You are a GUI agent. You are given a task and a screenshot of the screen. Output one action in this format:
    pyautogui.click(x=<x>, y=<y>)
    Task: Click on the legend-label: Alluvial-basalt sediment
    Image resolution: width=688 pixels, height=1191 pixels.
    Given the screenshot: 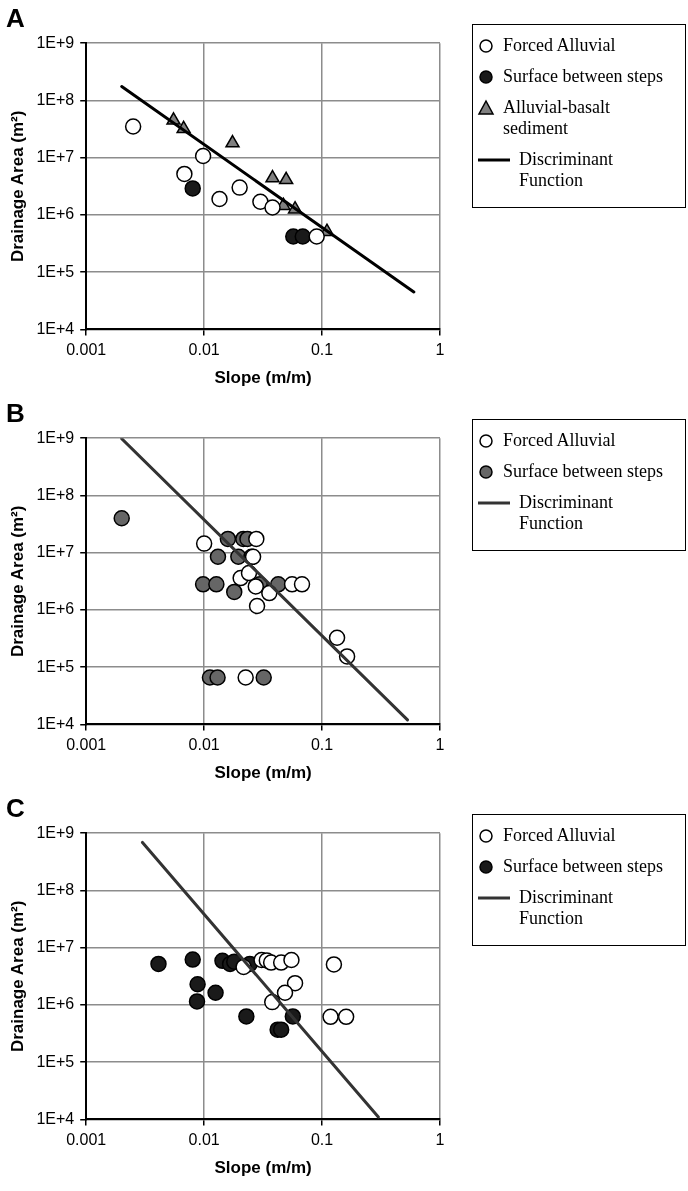 What is the action you would take?
    pyautogui.click(x=557, y=118)
    